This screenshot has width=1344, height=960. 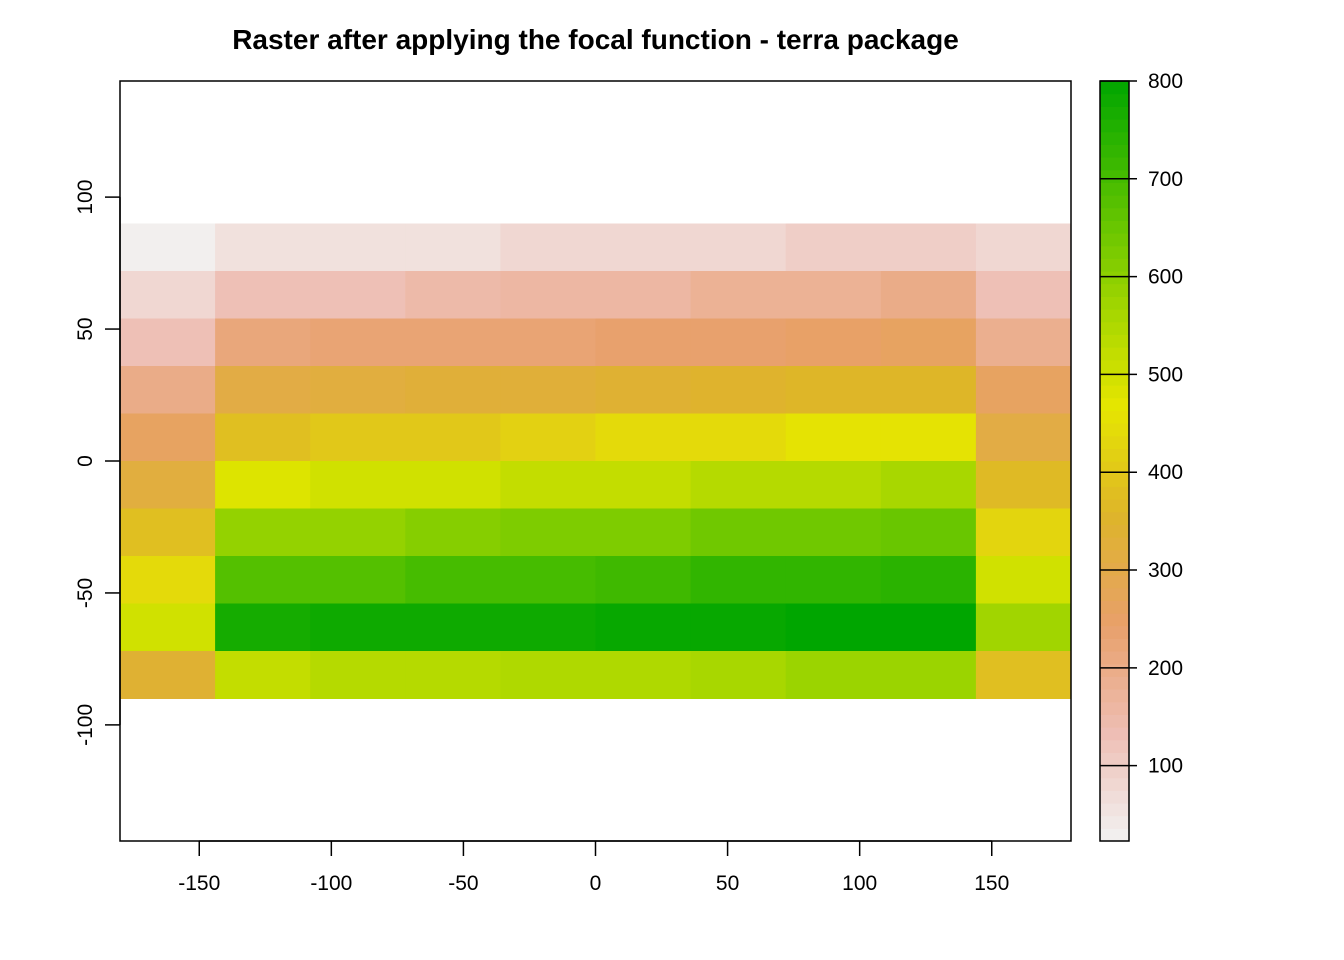 I want to click on legend-tick-label: 200, so click(x=1165, y=668).